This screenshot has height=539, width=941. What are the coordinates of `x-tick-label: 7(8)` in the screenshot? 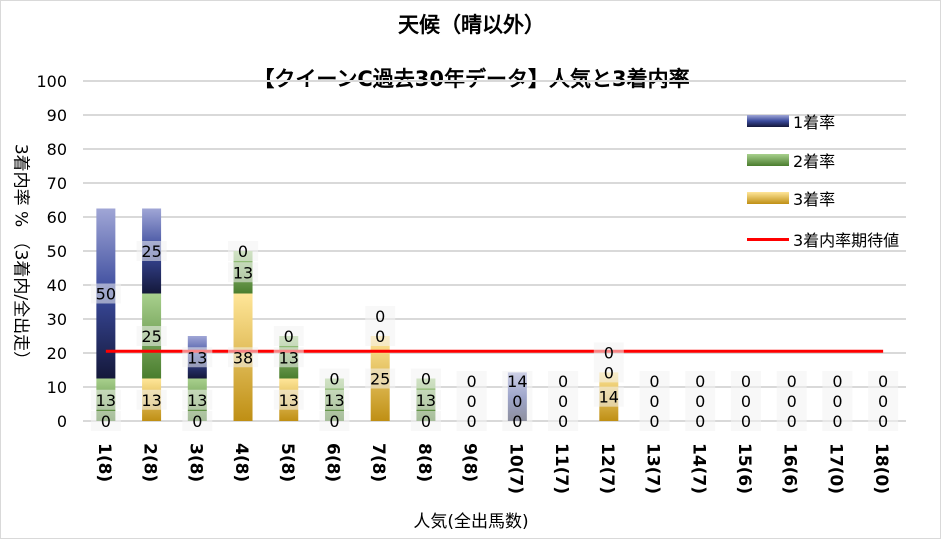 It's located at (378, 462).